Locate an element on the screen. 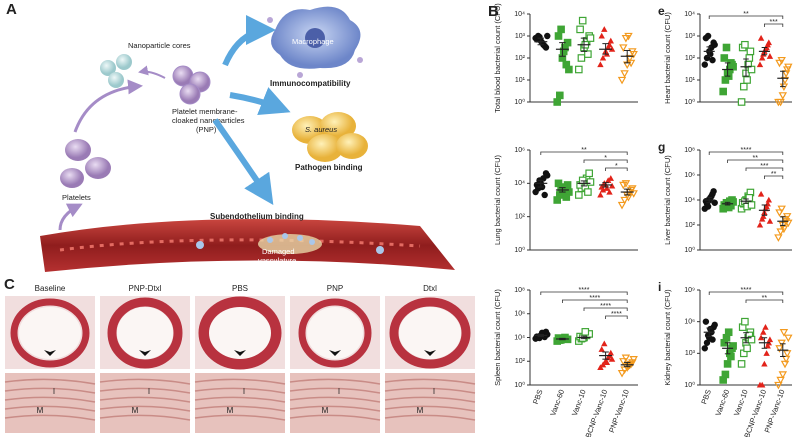 The width and height of the screenshot is (800, 437). y-tick-label: 10⁴ is located at coordinates (519, 14).